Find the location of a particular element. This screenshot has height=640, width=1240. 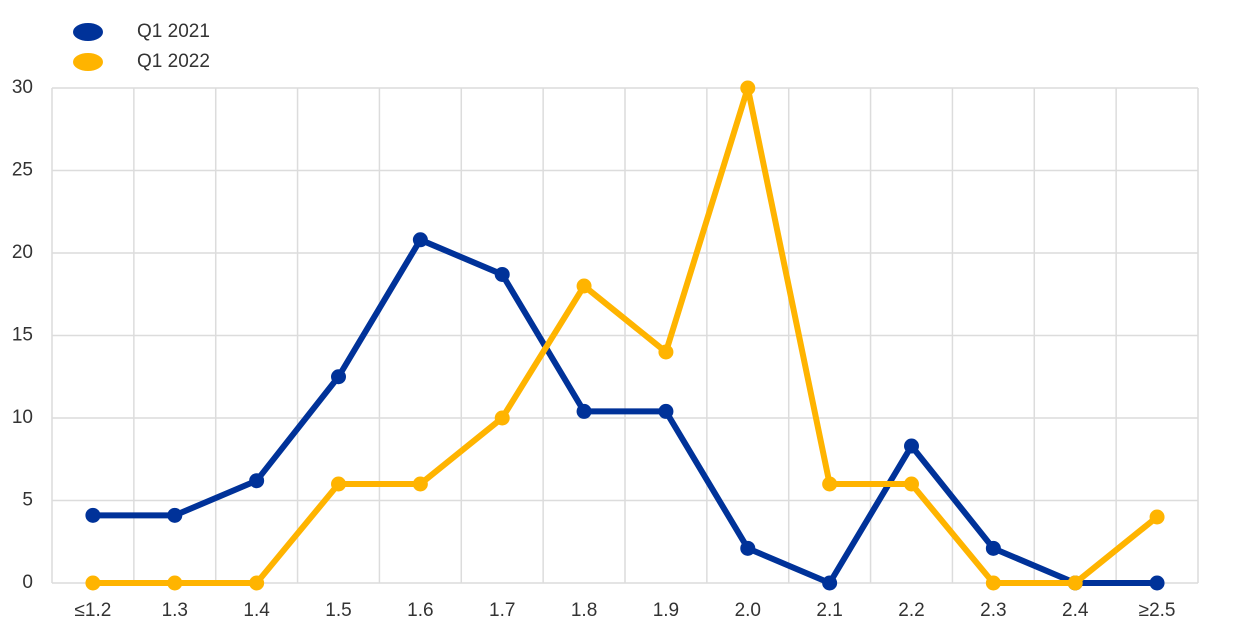

x-tick-label: 1.9 is located at coordinates (666, 610).